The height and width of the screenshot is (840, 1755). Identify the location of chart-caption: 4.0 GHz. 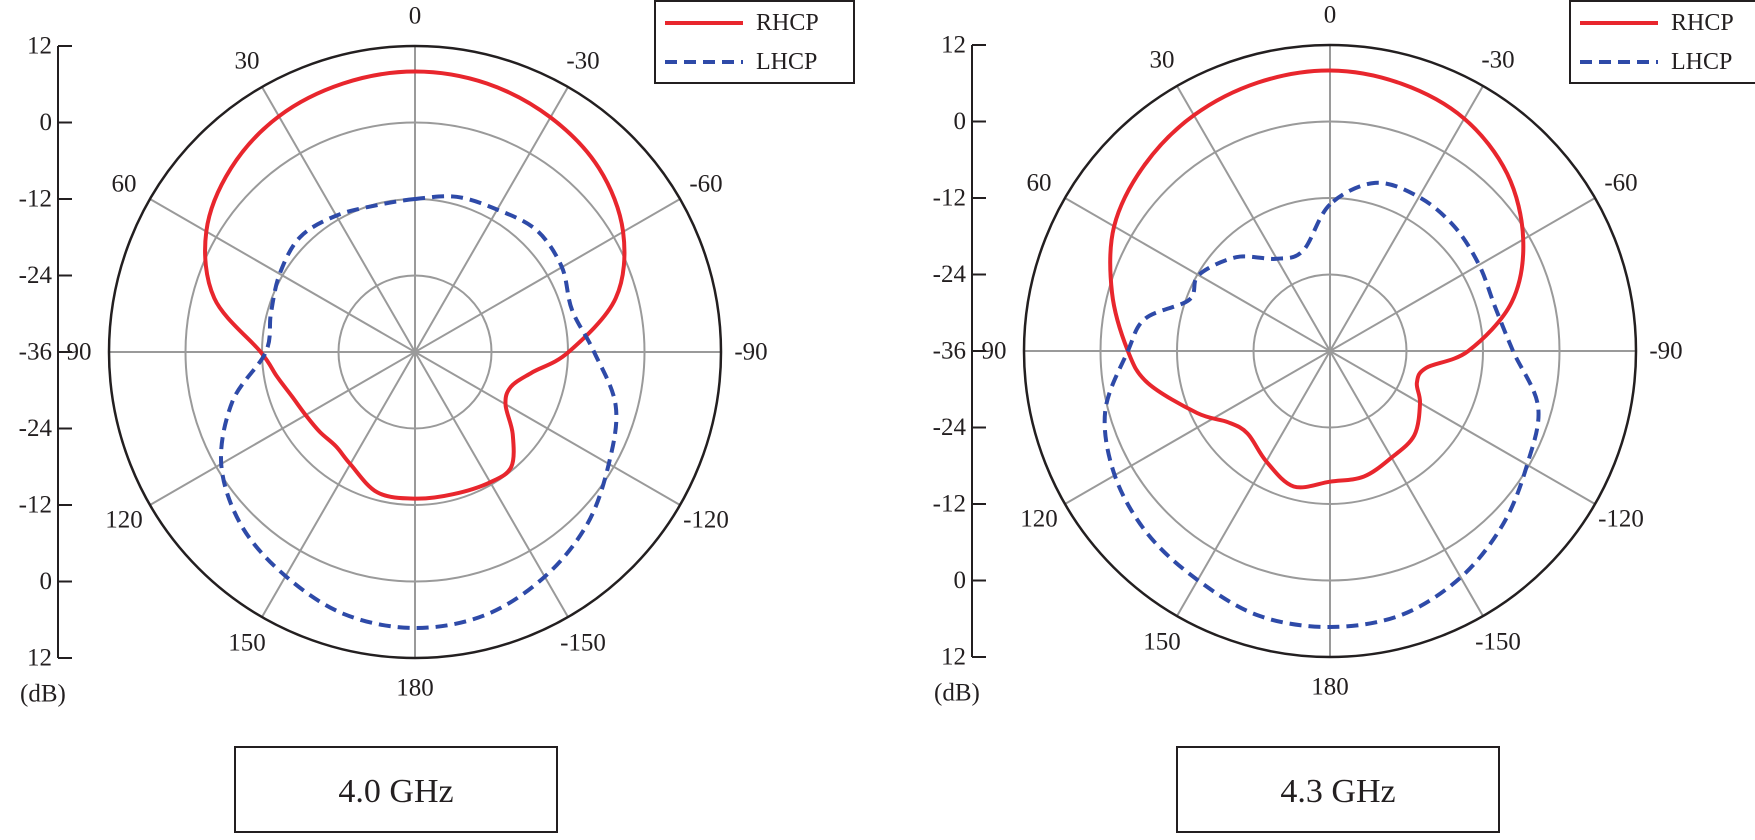
(395, 791).